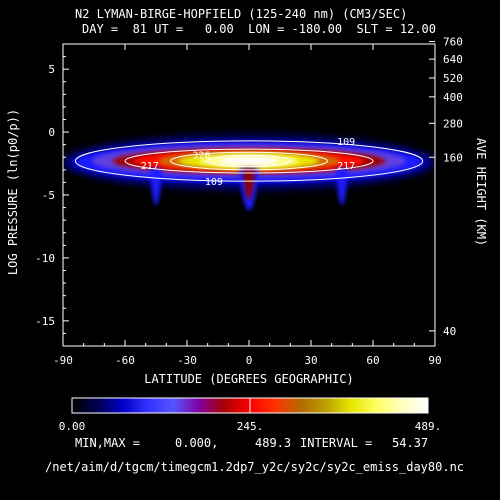 The image size is (500, 500). Describe the element at coordinates (372, 360) in the screenshot. I see `x-tick-label: 60` at that location.